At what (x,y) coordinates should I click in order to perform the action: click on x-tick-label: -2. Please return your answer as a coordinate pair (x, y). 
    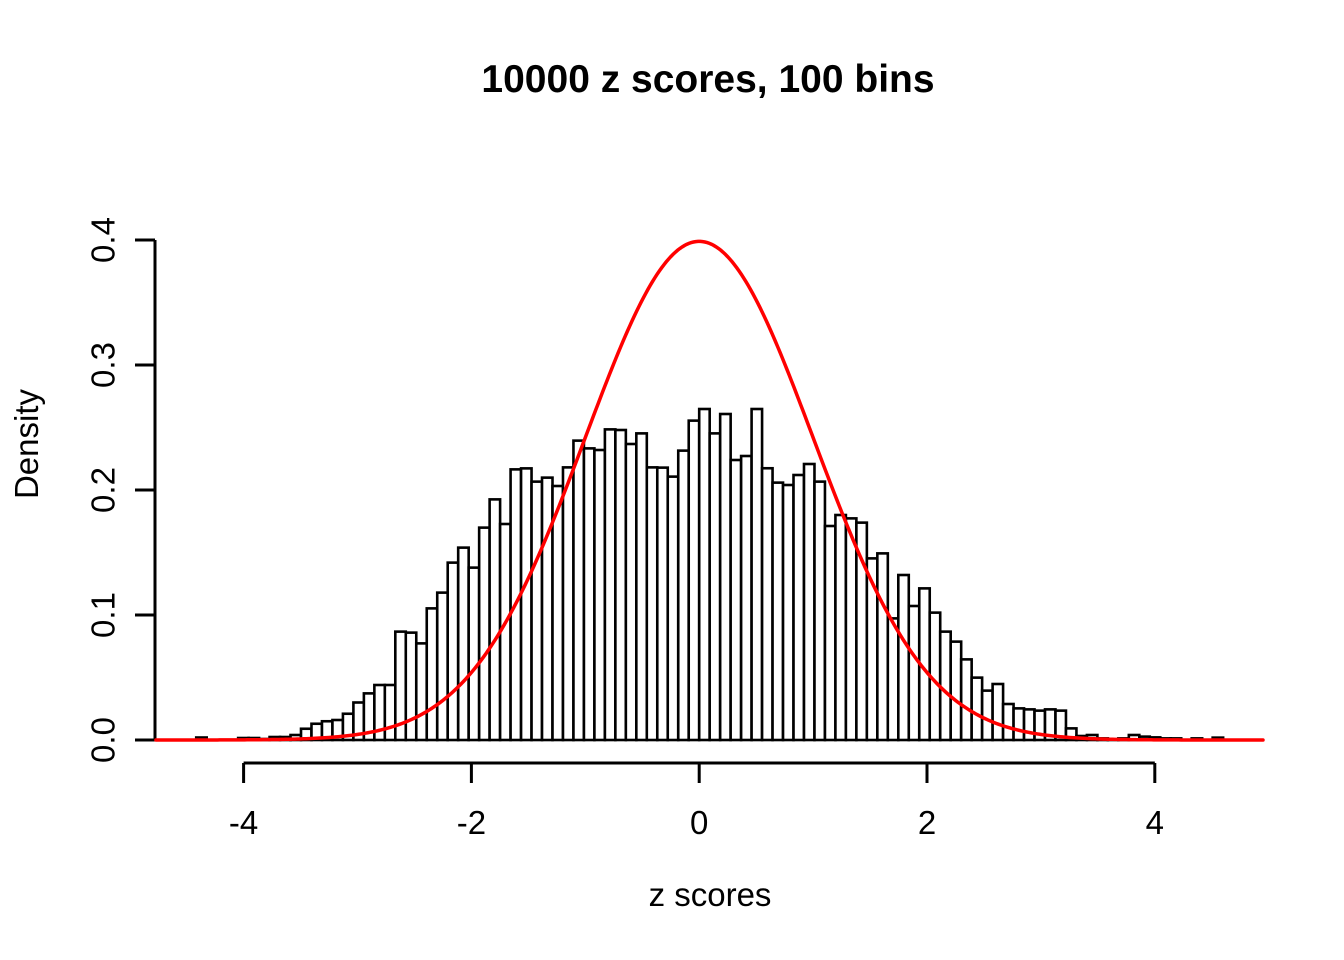
    Looking at the image, I should click on (471, 822).